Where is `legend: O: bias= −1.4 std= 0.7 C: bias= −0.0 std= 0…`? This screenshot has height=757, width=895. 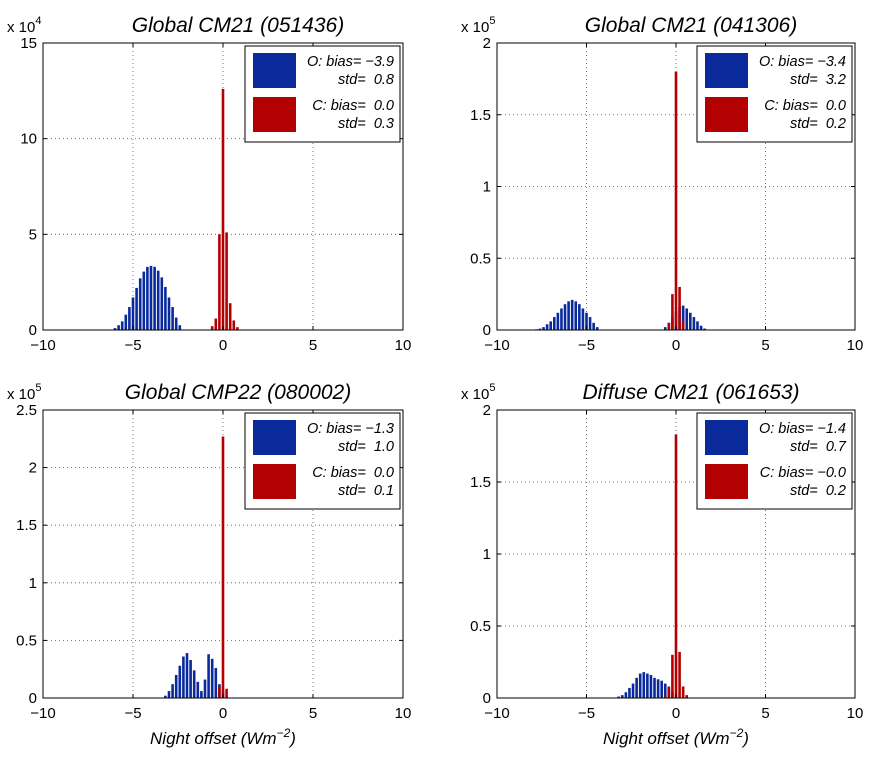
legend: O: bias= −1.4 std= 0.7 C: bias= −0.0 std= 0… is located at coordinates (774, 461).